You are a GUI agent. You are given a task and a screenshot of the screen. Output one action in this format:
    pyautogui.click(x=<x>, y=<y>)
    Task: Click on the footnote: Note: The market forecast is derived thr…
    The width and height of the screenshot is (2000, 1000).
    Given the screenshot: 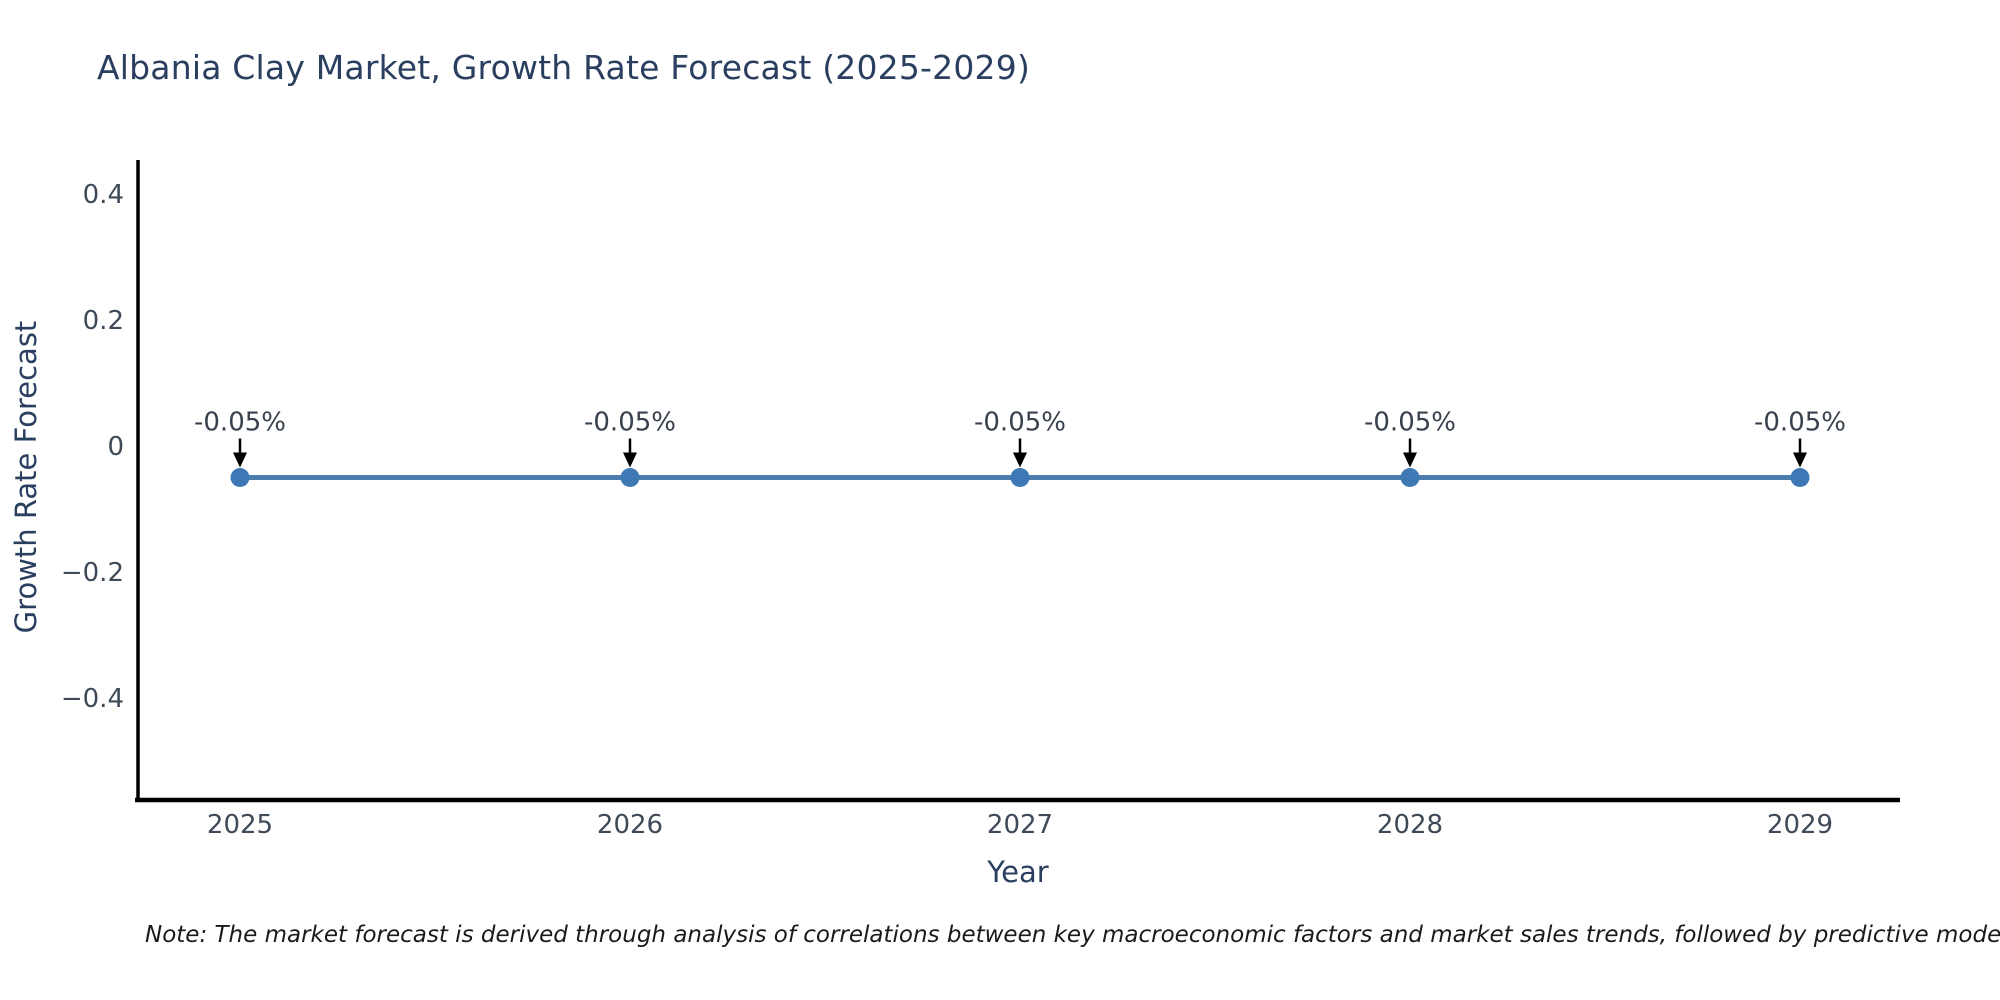 What is the action you would take?
    pyautogui.click(x=1072, y=935)
    